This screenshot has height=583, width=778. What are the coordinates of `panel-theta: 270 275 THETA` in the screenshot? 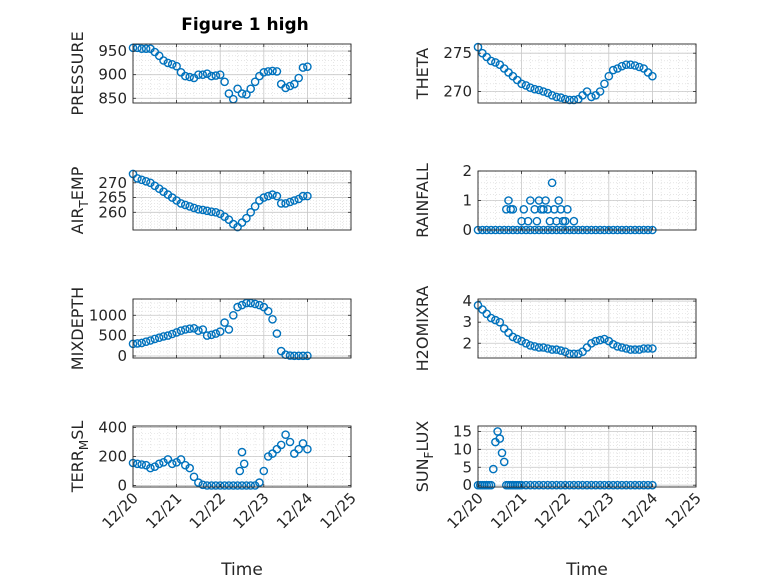 It's located at (555, 73).